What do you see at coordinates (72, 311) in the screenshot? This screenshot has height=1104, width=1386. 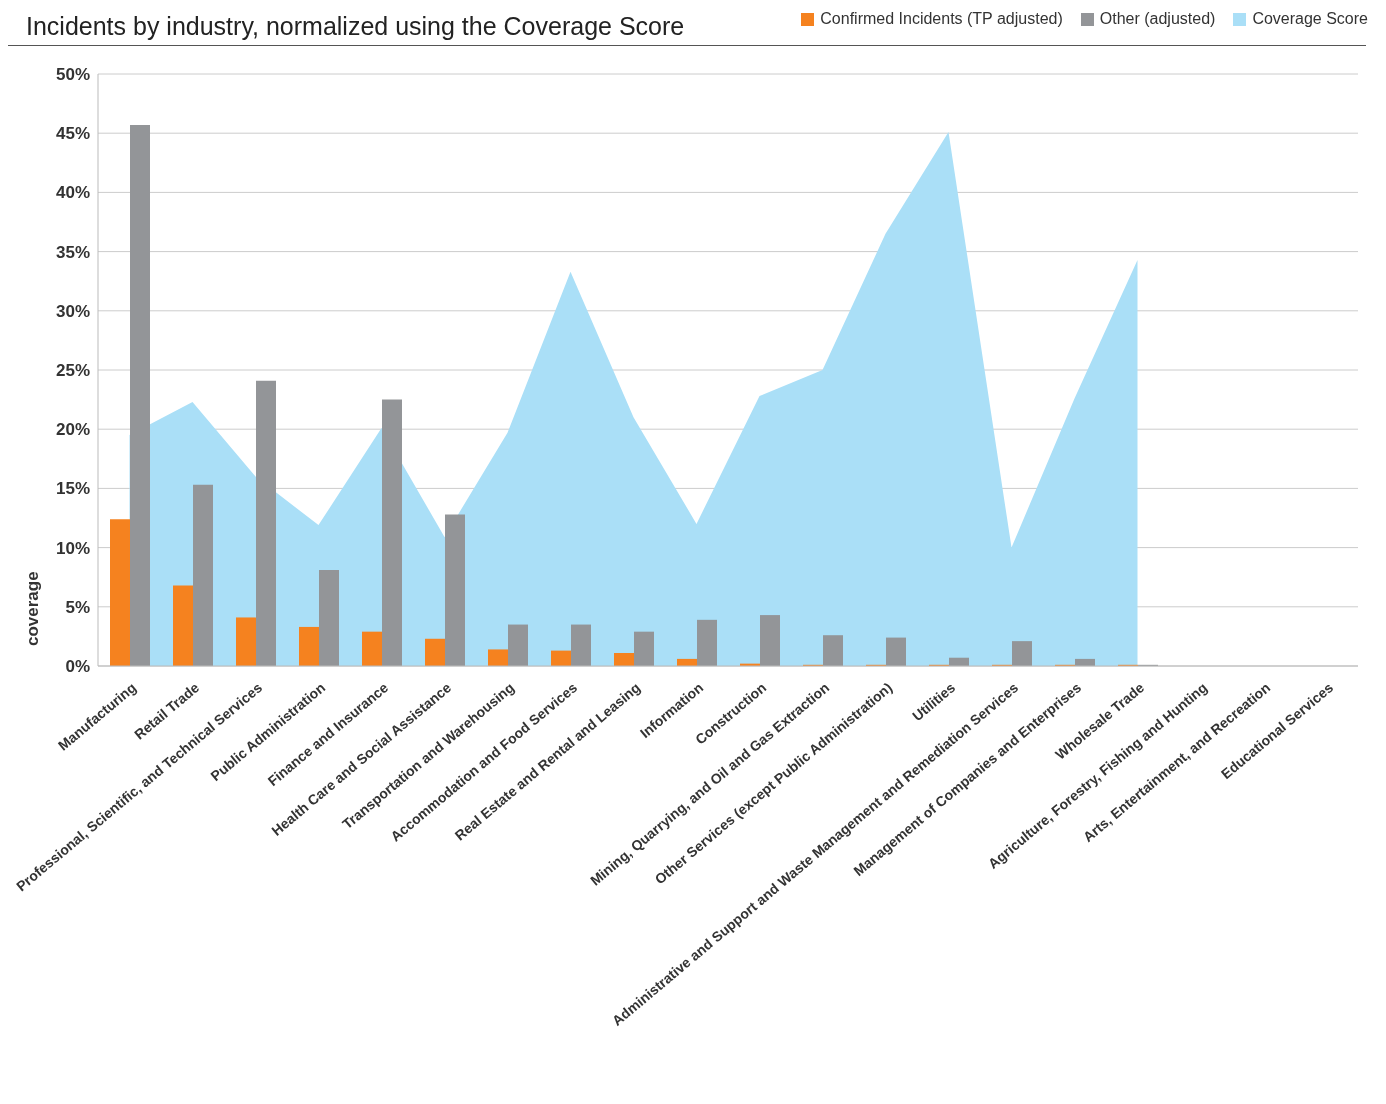 I see `y-tick-label: 30%` at bounding box center [72, 311].